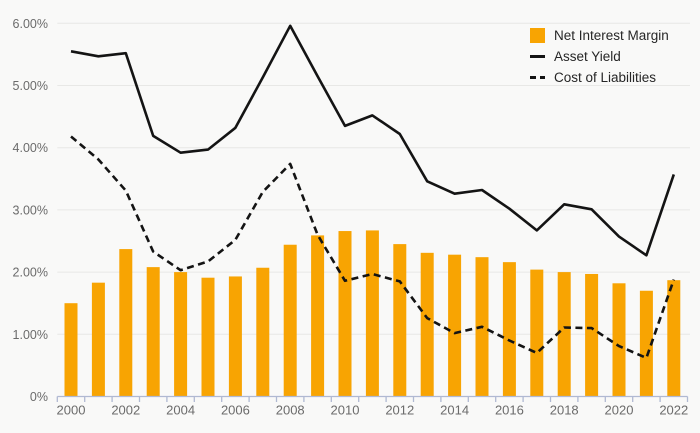 Image resolution: width=700 pixels, height=433 pixels. I want to click on legend-item-asset-yield: Asset Yield, so click(599, 56).